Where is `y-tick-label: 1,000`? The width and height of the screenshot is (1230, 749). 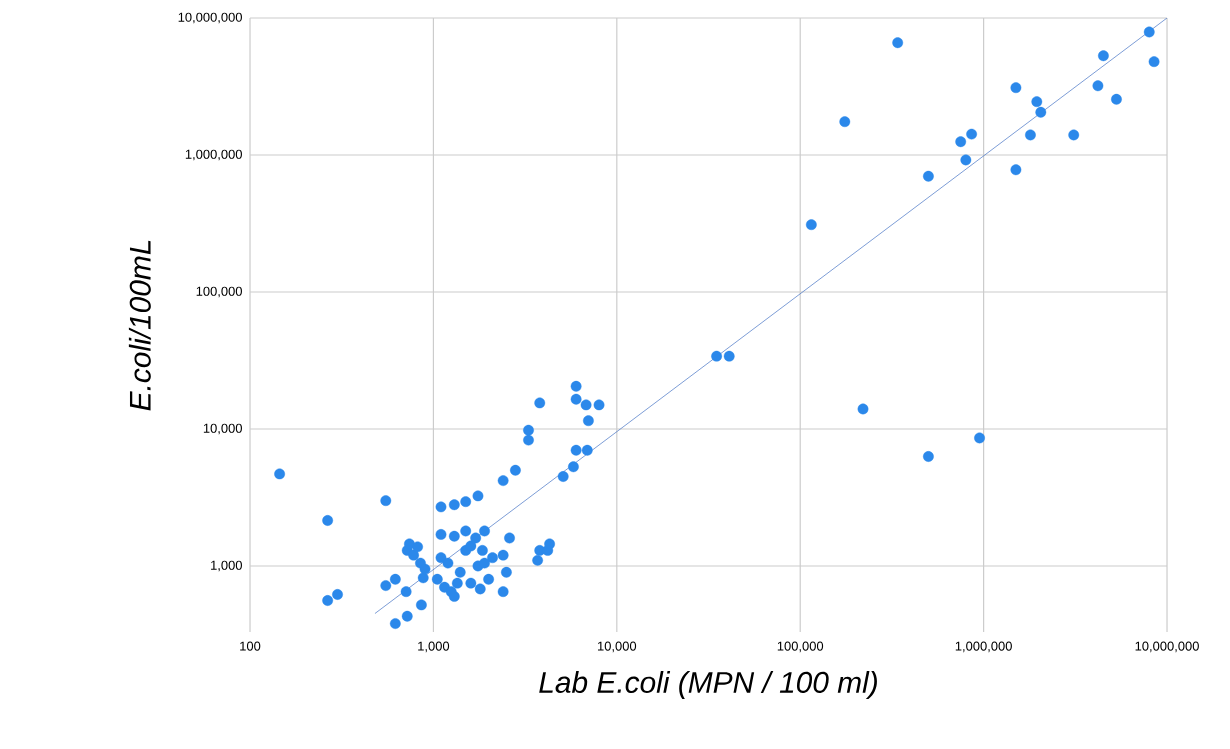 y-tick-label: 1,000 is located at coordinates (226, 566).